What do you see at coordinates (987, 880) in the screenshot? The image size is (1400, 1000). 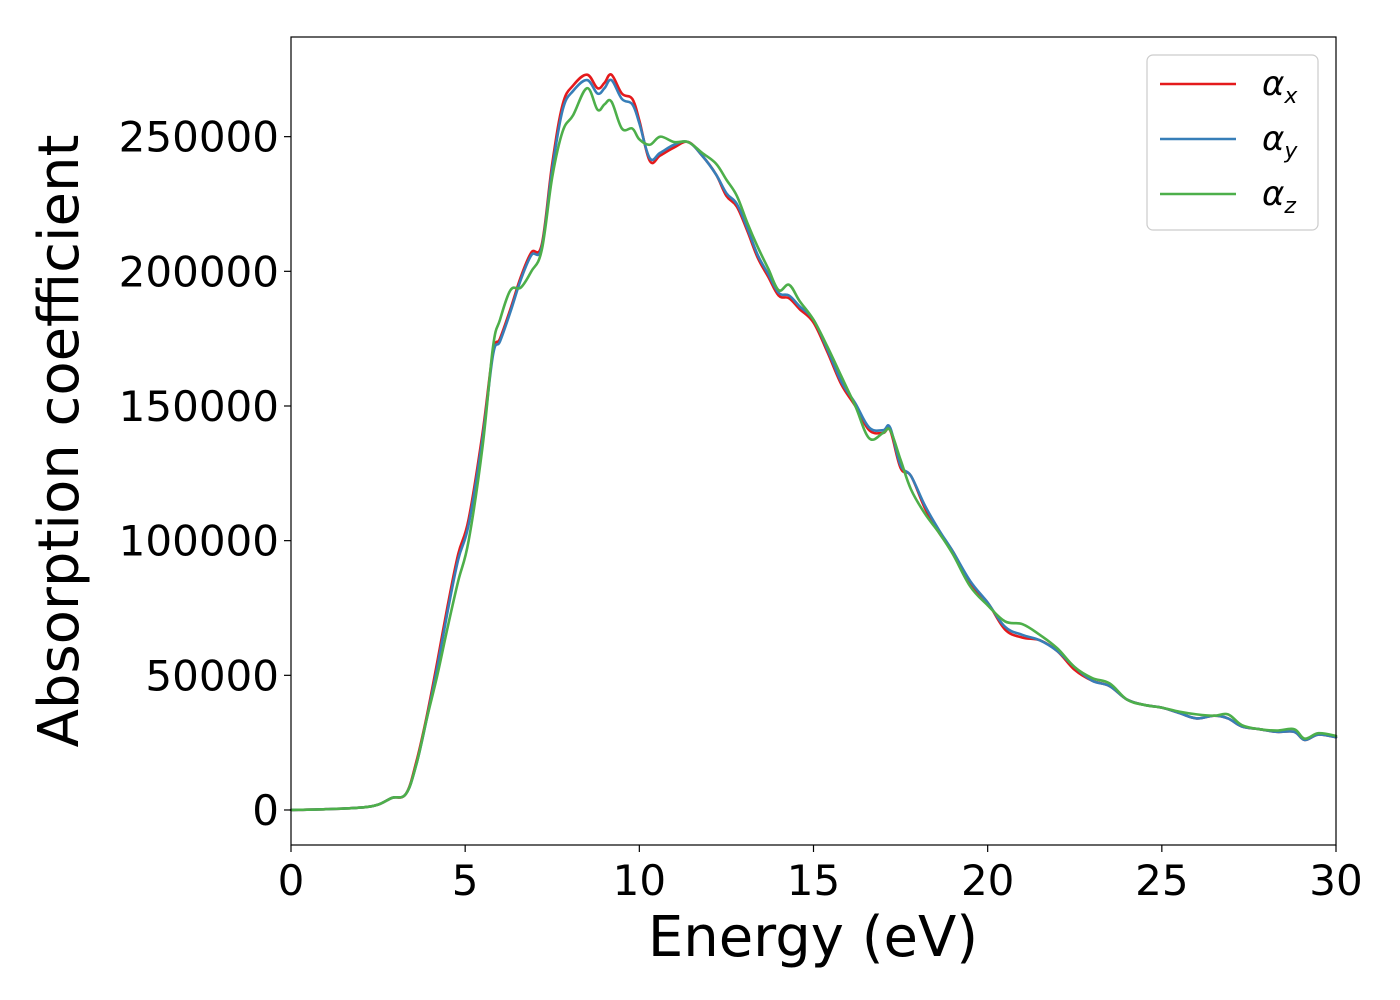 I see `x-tick-label: 20` at bounding box center [987, 880].